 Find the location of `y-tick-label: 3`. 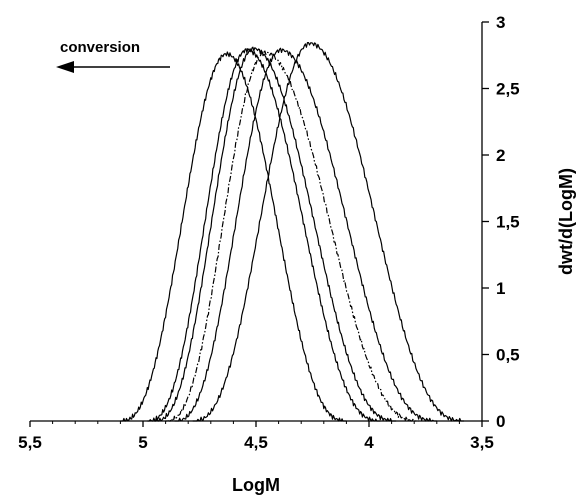

y-tick-label: 3 is located at coordinates (500, 22).